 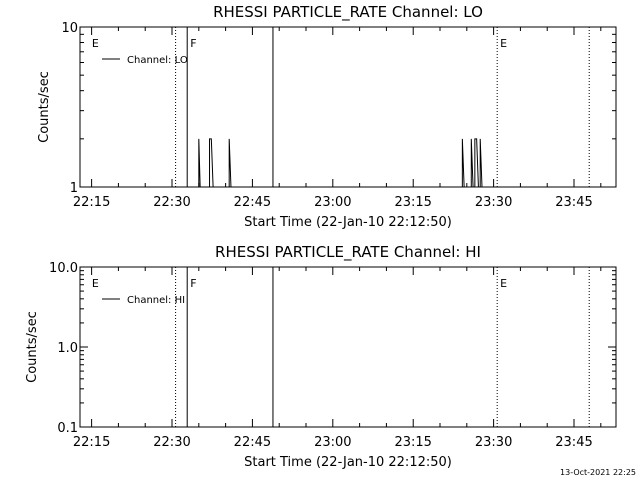 I want to click on legend-entry: Channel: LO, so click(x=157, y=60).